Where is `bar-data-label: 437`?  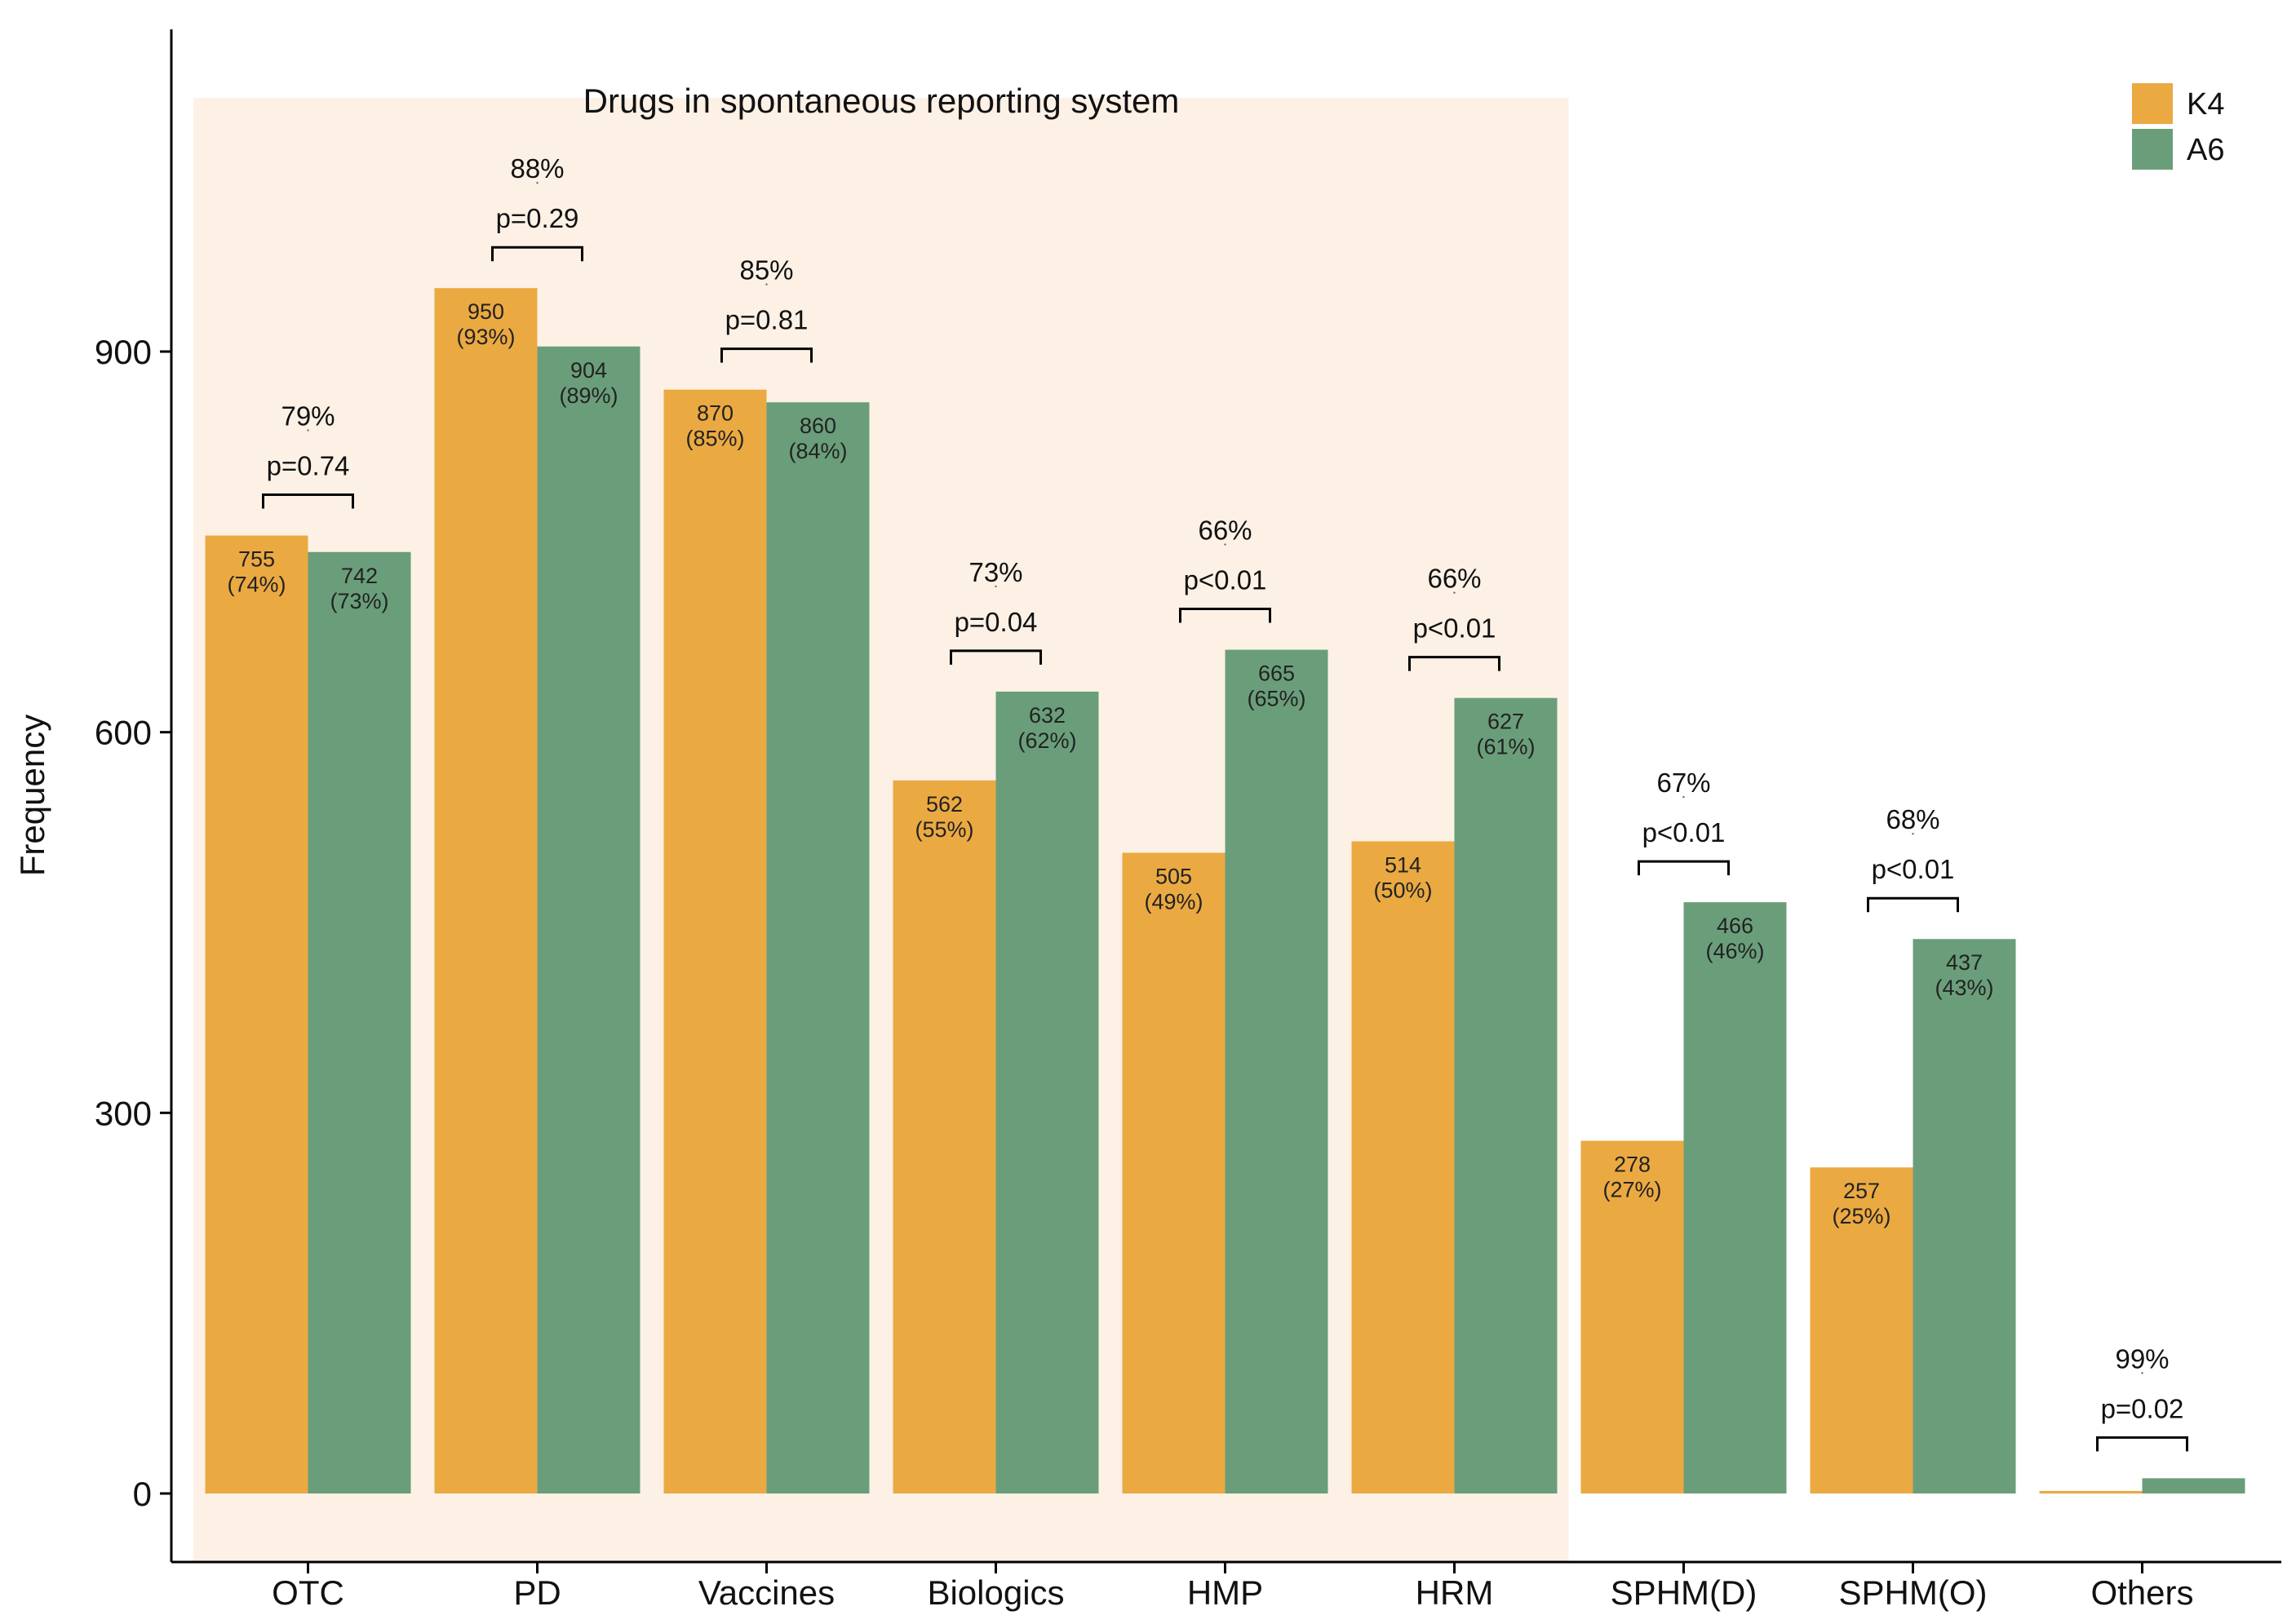
bar-data-label: 437 is located at coordinates (1964, 962).